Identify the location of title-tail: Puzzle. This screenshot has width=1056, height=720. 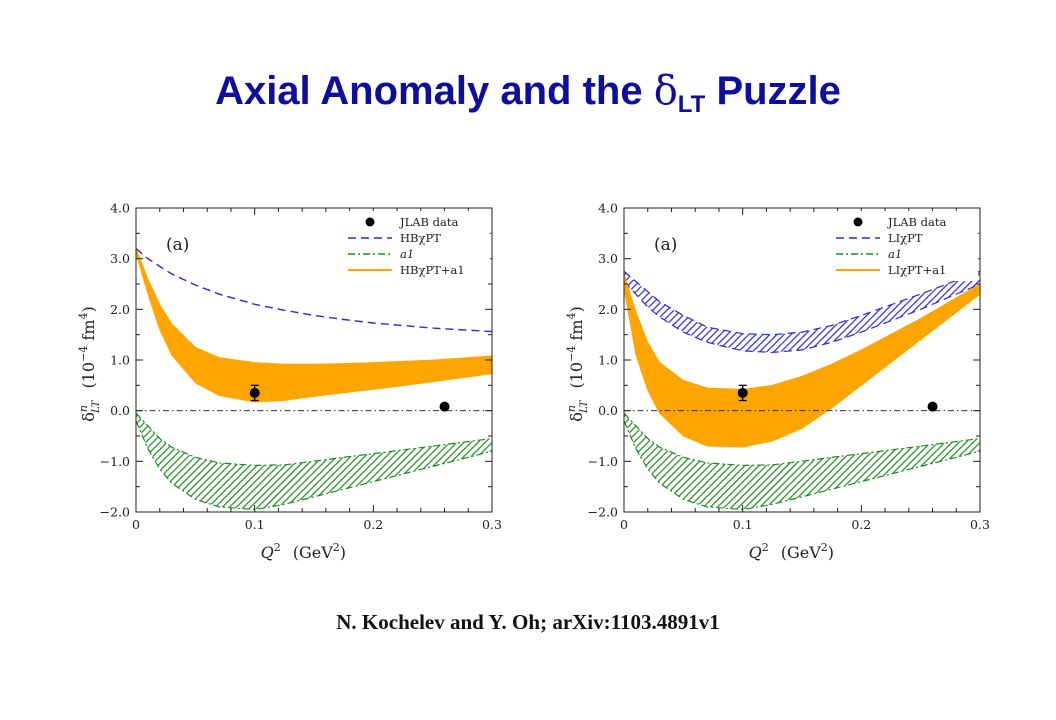
(773, 91).